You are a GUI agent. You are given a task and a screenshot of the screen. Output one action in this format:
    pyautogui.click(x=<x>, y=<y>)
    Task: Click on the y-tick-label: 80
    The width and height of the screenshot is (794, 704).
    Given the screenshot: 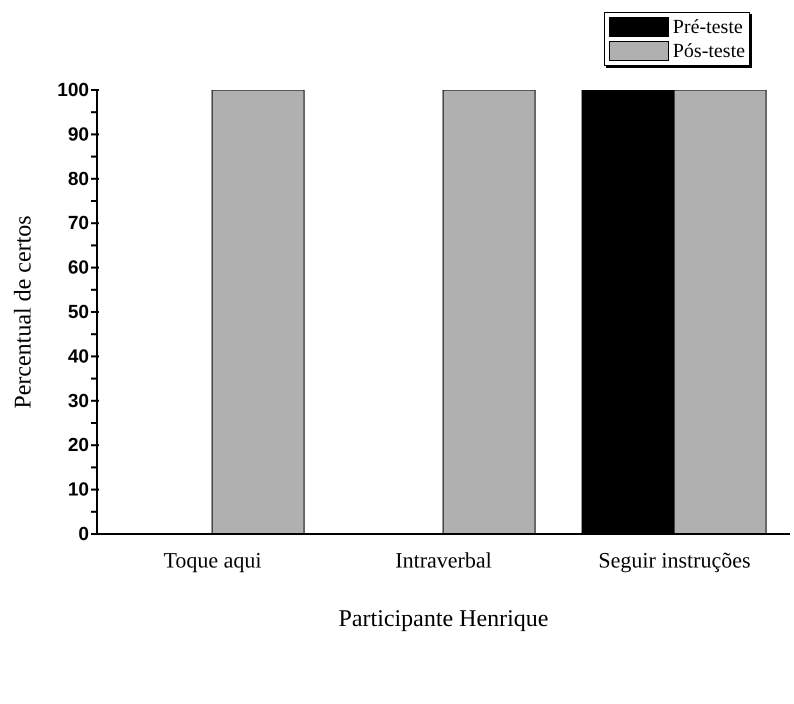 What is the action you would take?
    pyautogui.click(x=78, y=179)
    